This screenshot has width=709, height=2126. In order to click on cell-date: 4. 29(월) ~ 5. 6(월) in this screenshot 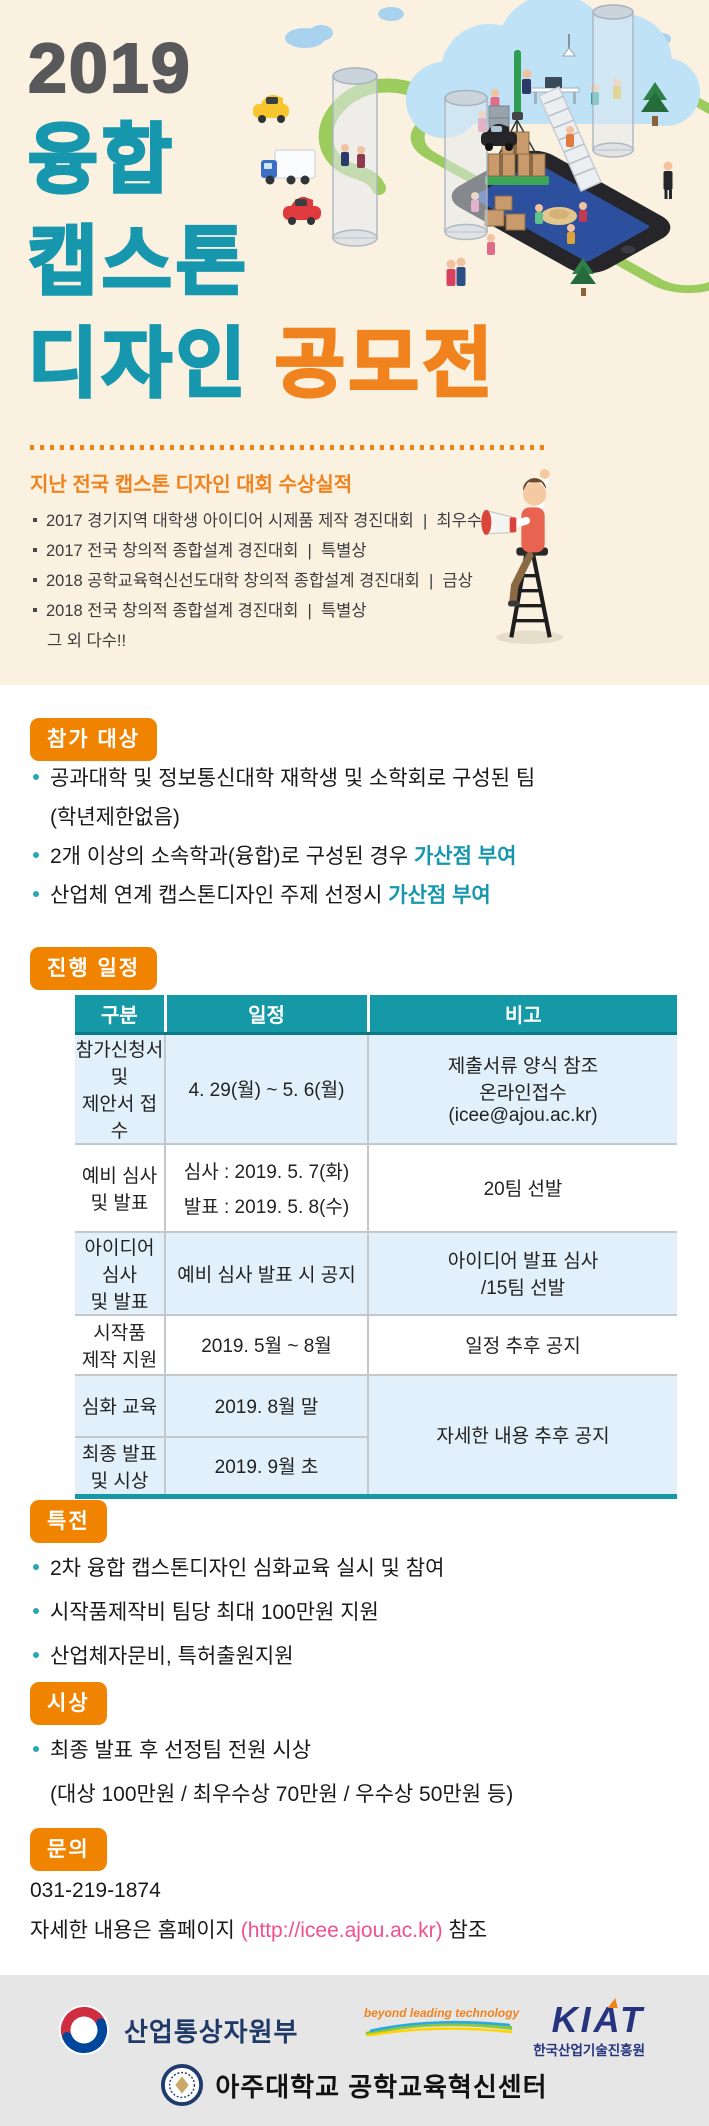, I will do `click(266, 1088)`.